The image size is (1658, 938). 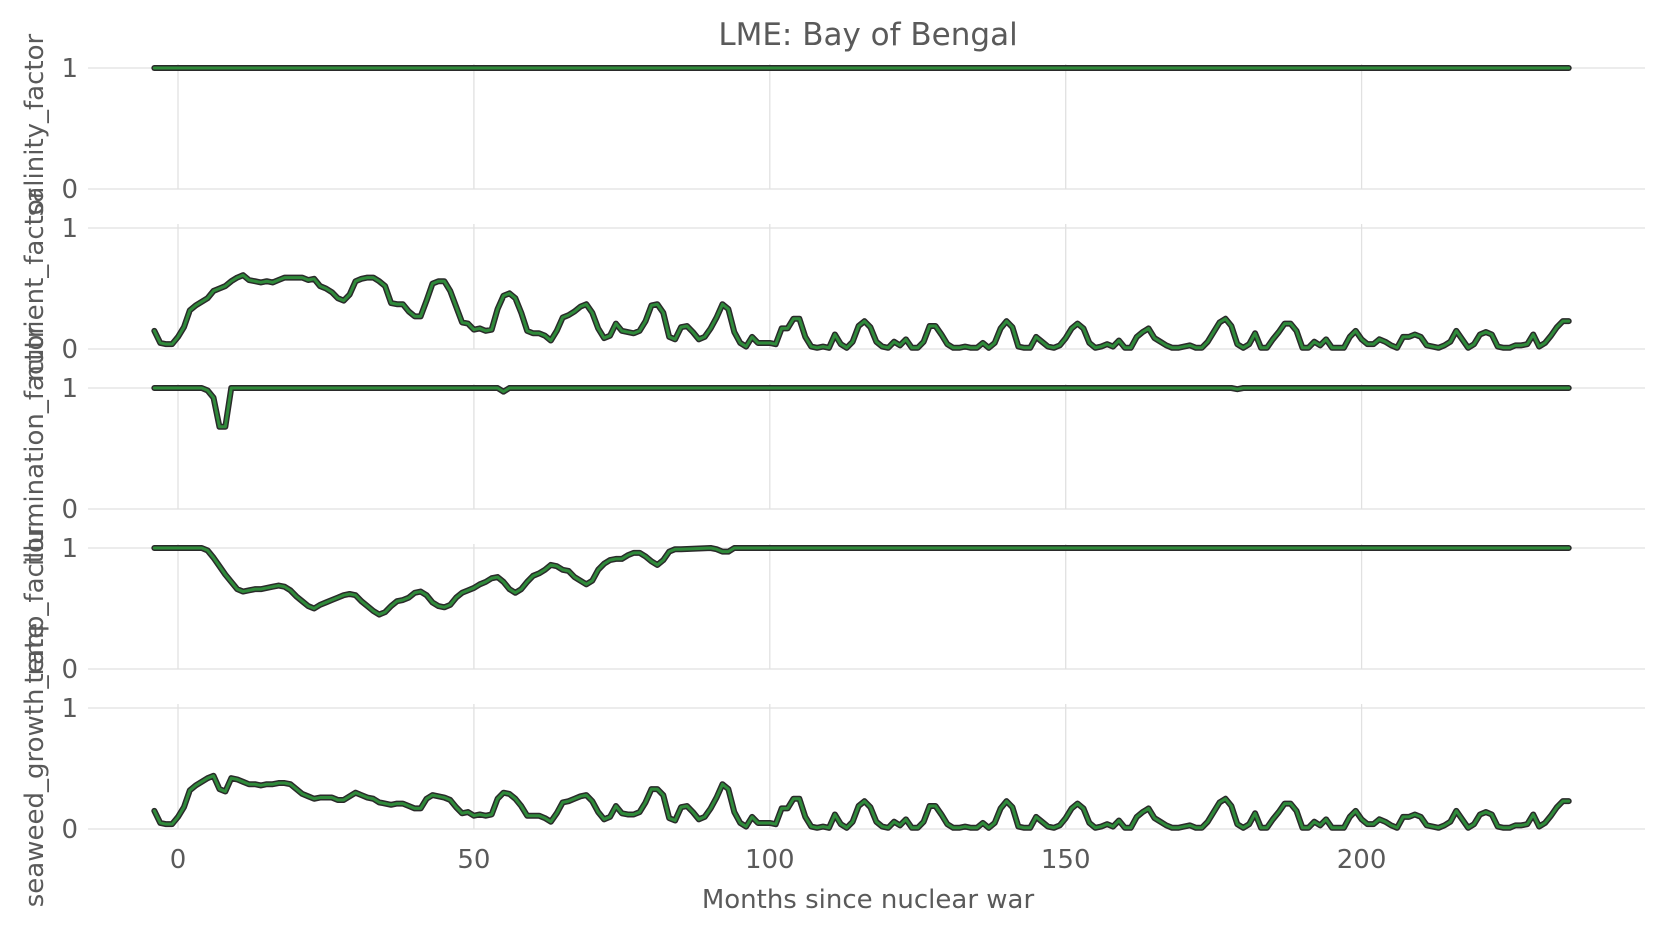 What do you see at coordinates (35, 125) in the screenshot?
I see `y-axis-label: salinity_factor` at bounding box center [35, 125].